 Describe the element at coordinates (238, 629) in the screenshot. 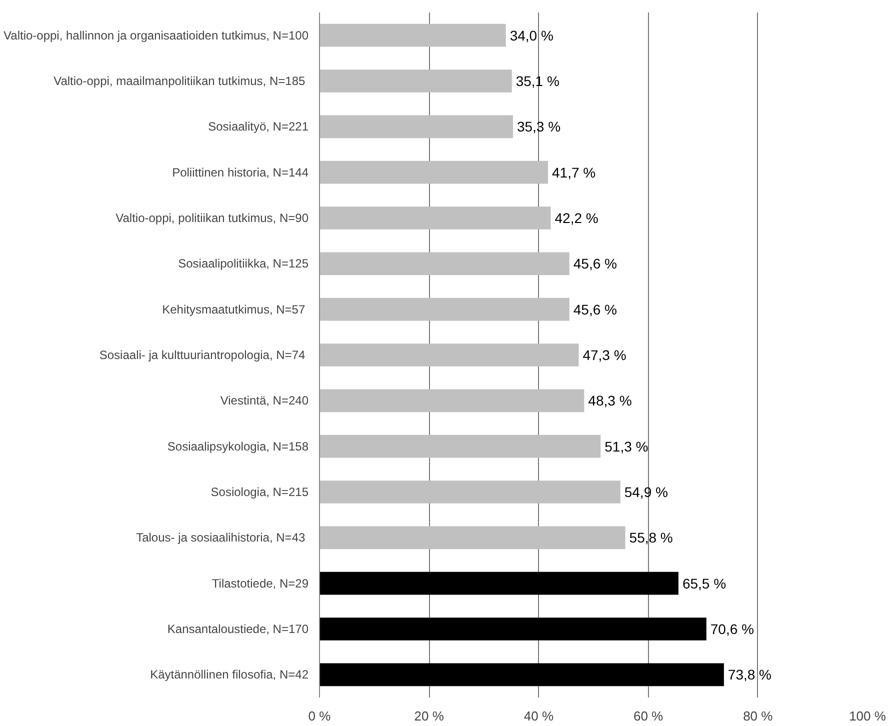

I see `y-tick-label: Kansantaloustiede, N=170` at that location.